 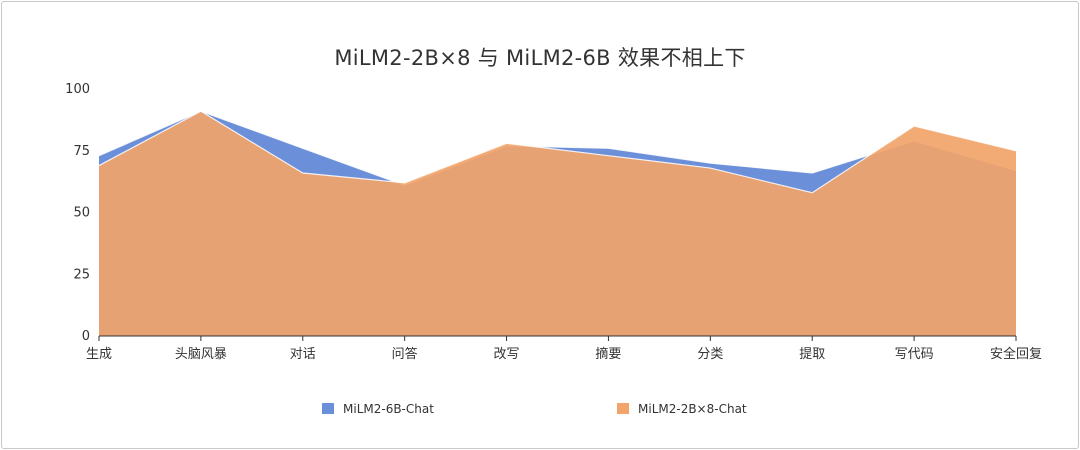 What do you see at coordinates (812, 354) in the screenshot?
I see `x-tick-label: 提取` at bounding box center [812, 354].